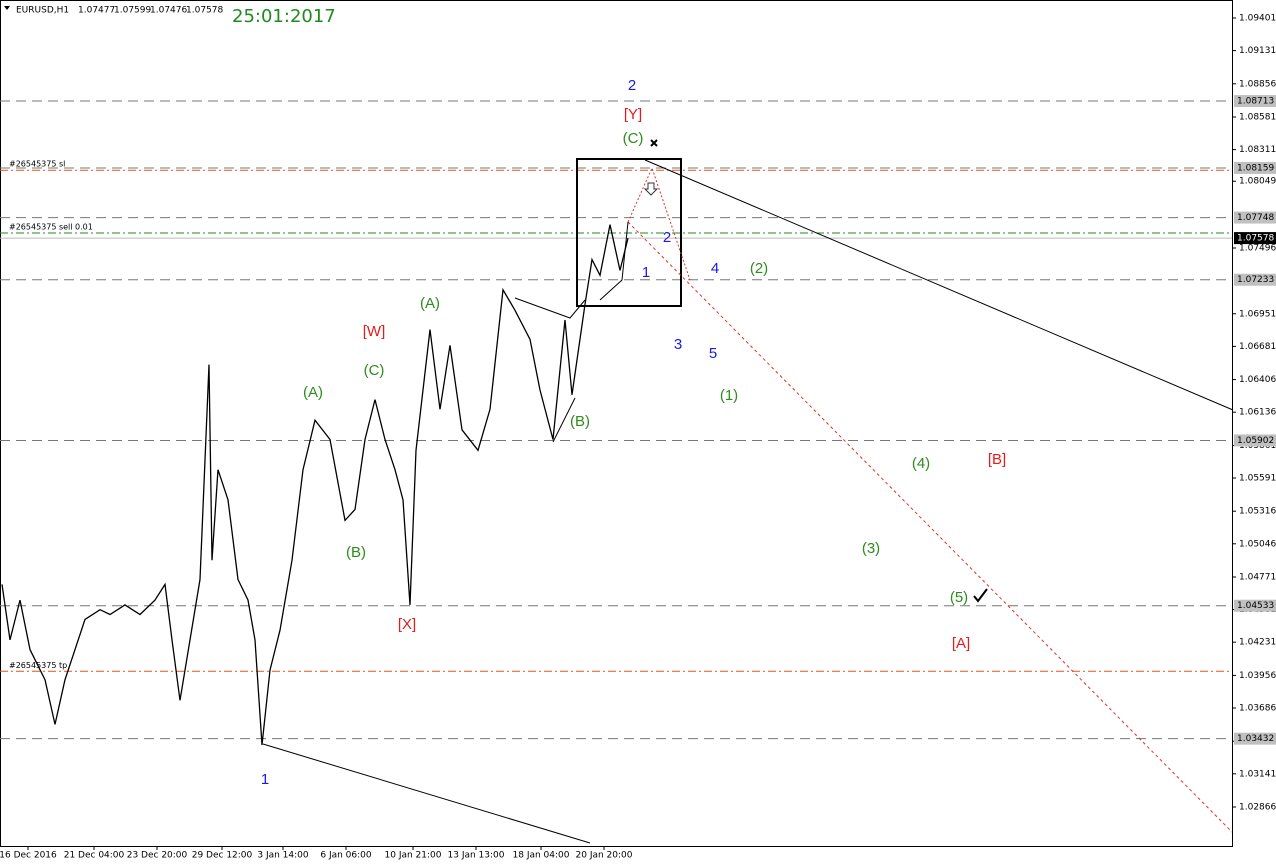  I want to click on wave-label: (4), so click(921, 463).